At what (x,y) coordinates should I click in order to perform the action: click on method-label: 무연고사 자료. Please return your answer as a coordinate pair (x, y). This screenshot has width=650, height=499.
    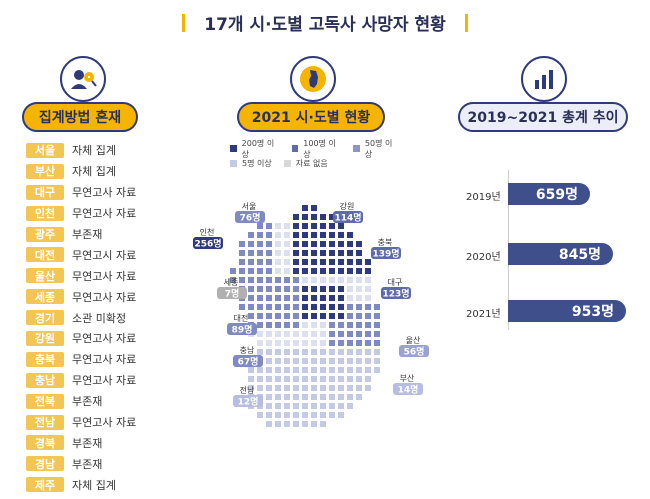
    Looking at the image, I should click on (104, 381).